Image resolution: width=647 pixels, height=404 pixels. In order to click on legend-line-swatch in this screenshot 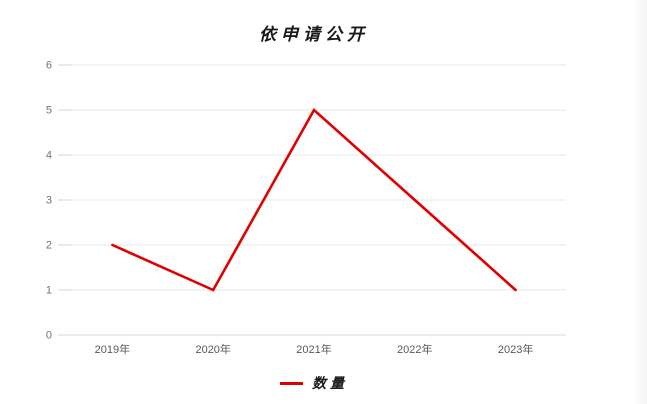, I will do `click(291, 383)`.